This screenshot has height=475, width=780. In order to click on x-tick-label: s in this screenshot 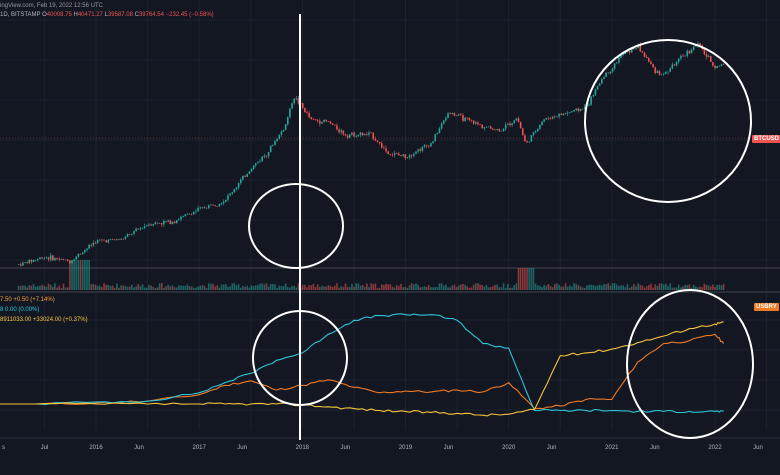, I will do `click(3, 448)`.